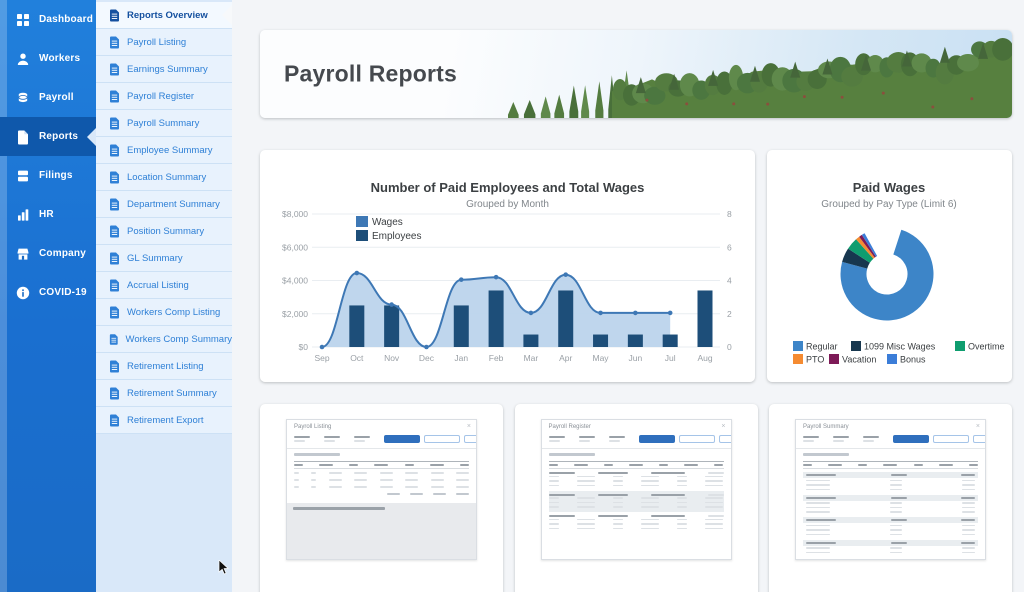 This screenshot has width=1024, height=592. I want to click on svg-text: 4, so click(729, 281).